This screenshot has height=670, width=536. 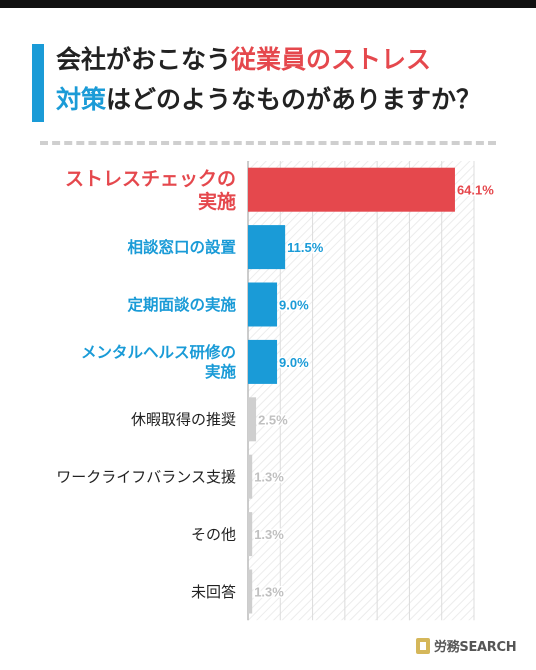 I want to click on category-label: 未回答, so click(x=213, y=592).